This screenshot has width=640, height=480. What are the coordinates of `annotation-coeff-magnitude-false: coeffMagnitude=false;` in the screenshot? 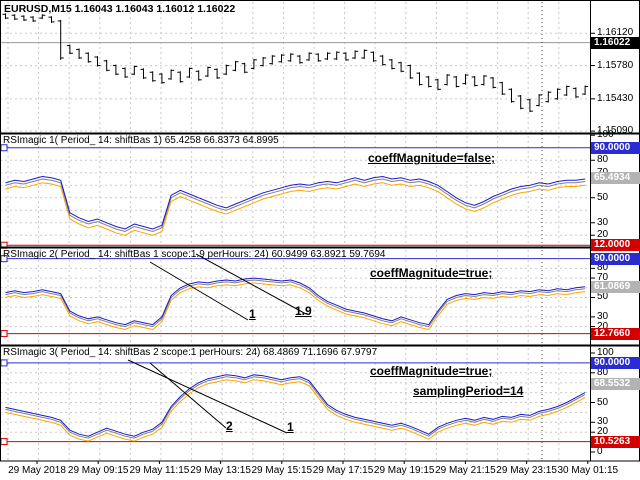 It's located at (432, 158).